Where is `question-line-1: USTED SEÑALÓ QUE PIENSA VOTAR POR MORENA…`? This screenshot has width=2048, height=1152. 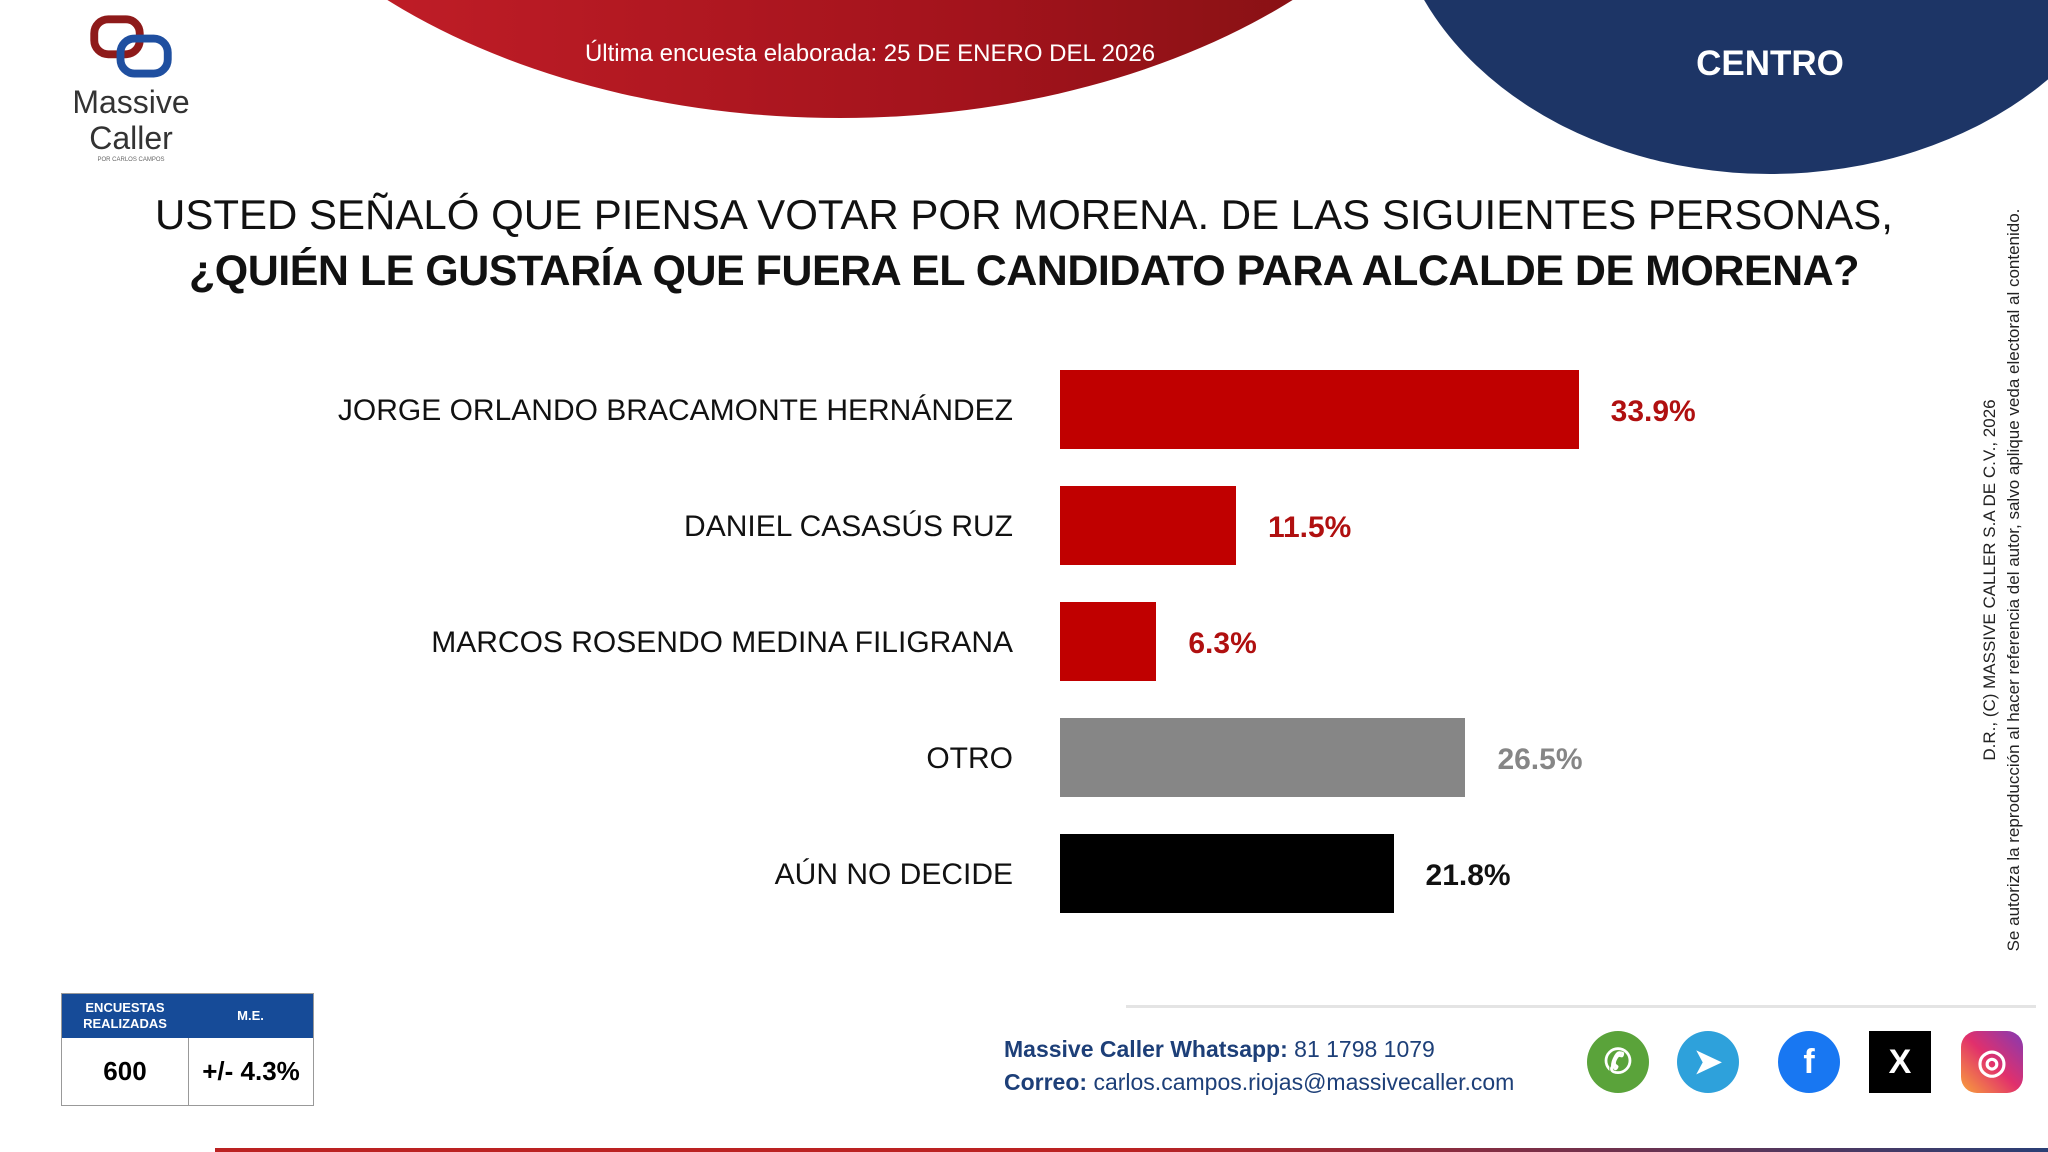
question-line-1: USTED SEÑALÓ QUE PIENSA VOTAR POR MORENA… is located at coordinates (1024, 214).